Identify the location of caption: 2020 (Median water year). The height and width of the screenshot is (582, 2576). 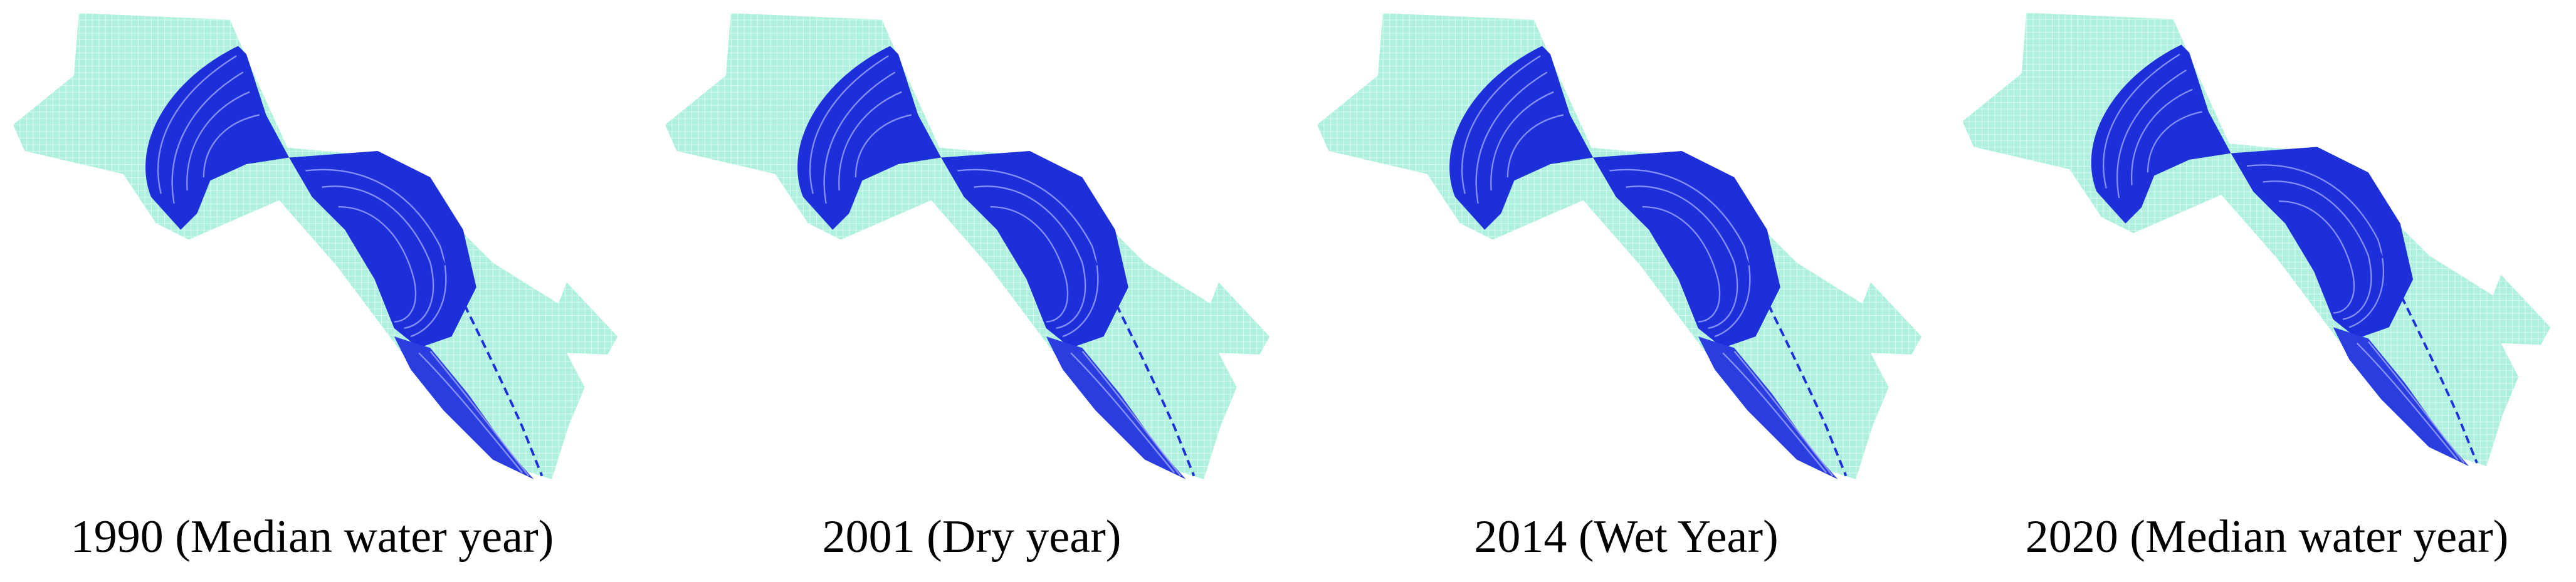
(2267, 537).